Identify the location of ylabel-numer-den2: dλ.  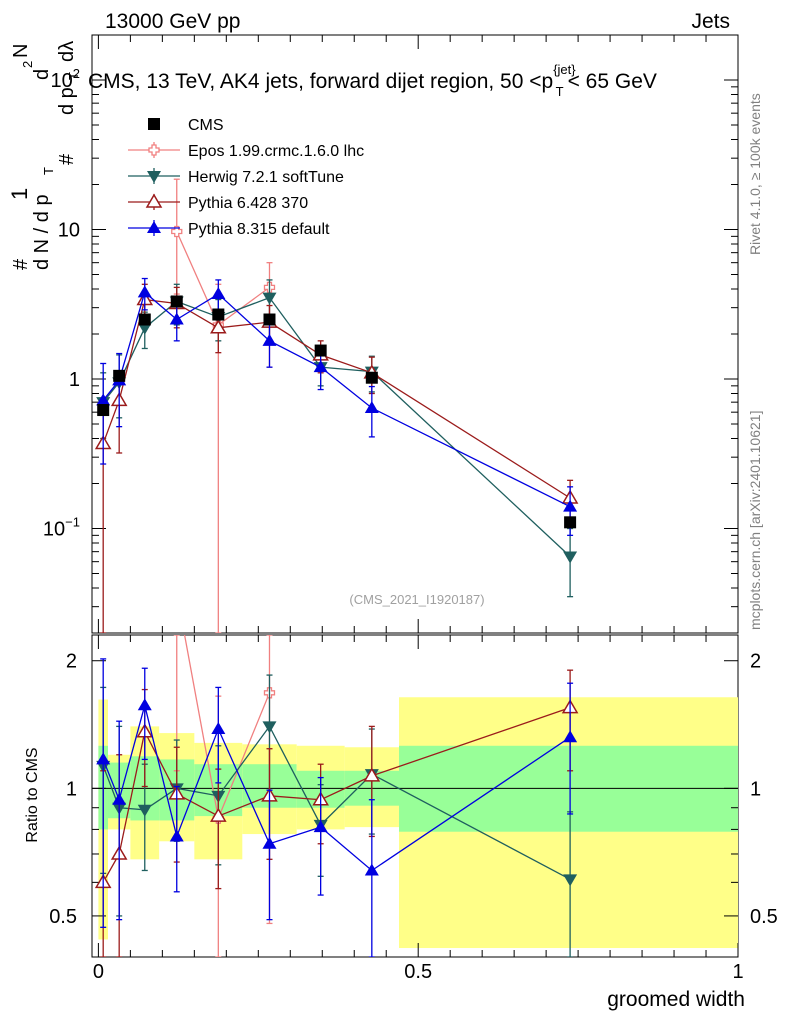
(67, 51).